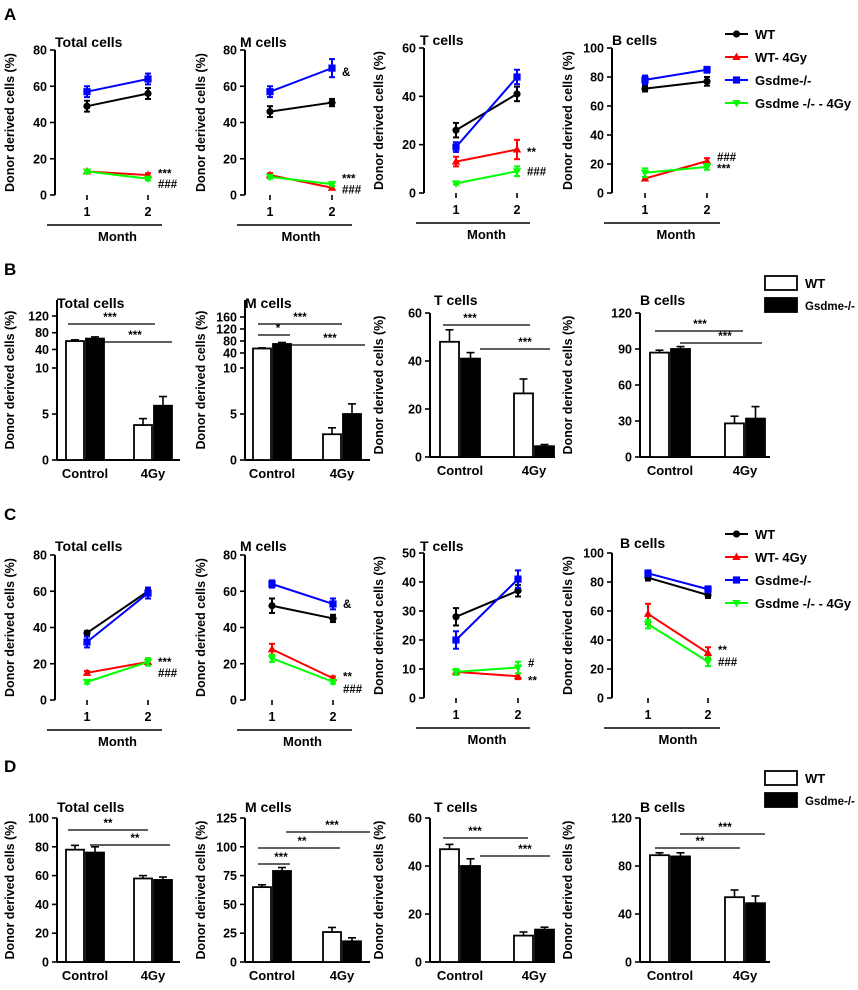 Image resolution: width=858 pixels, height=990 pixels. Describe the element at coordinates (346, 73) in the screenshot. I see `significance-label: &` at that location.